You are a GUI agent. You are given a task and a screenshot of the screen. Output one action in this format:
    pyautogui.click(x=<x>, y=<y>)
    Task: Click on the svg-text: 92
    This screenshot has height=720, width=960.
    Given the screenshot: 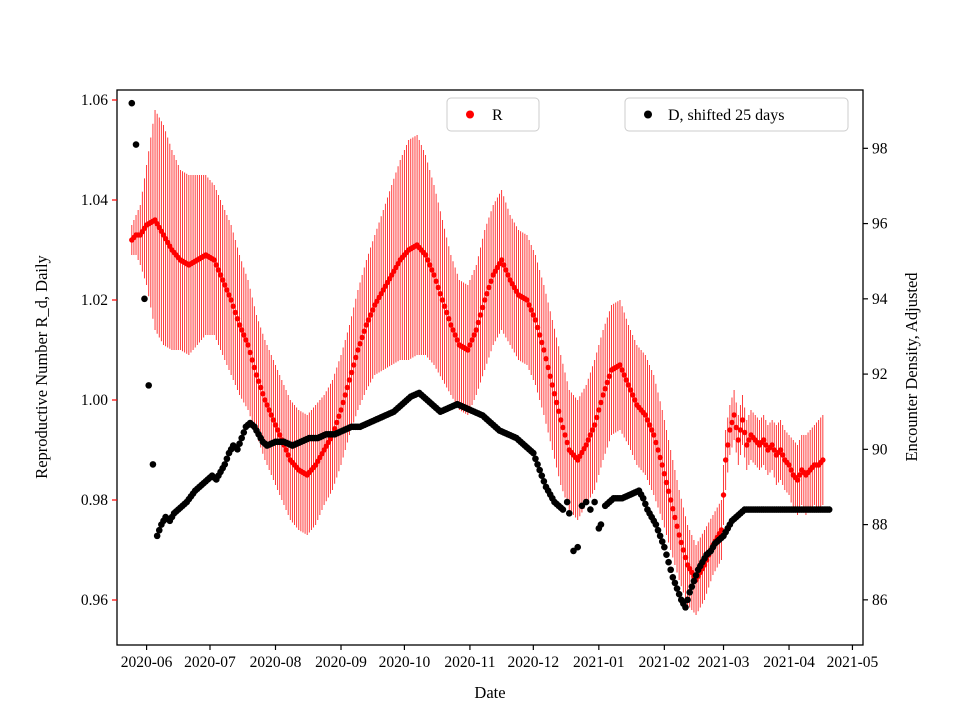 What is the action you would take?
    pyautogui.click(x=880, y=374)
    